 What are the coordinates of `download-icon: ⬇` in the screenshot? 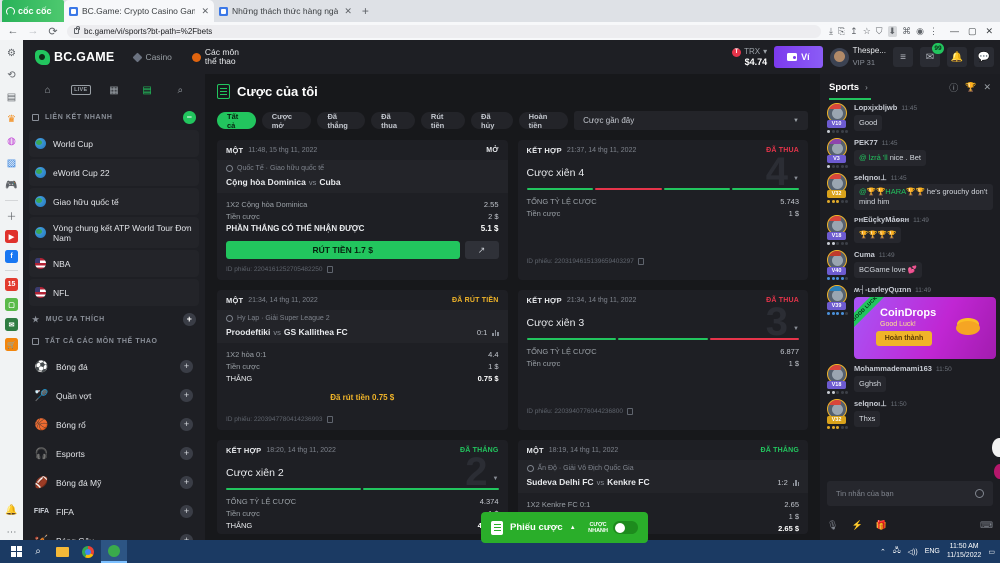 It's located at (892, 31).